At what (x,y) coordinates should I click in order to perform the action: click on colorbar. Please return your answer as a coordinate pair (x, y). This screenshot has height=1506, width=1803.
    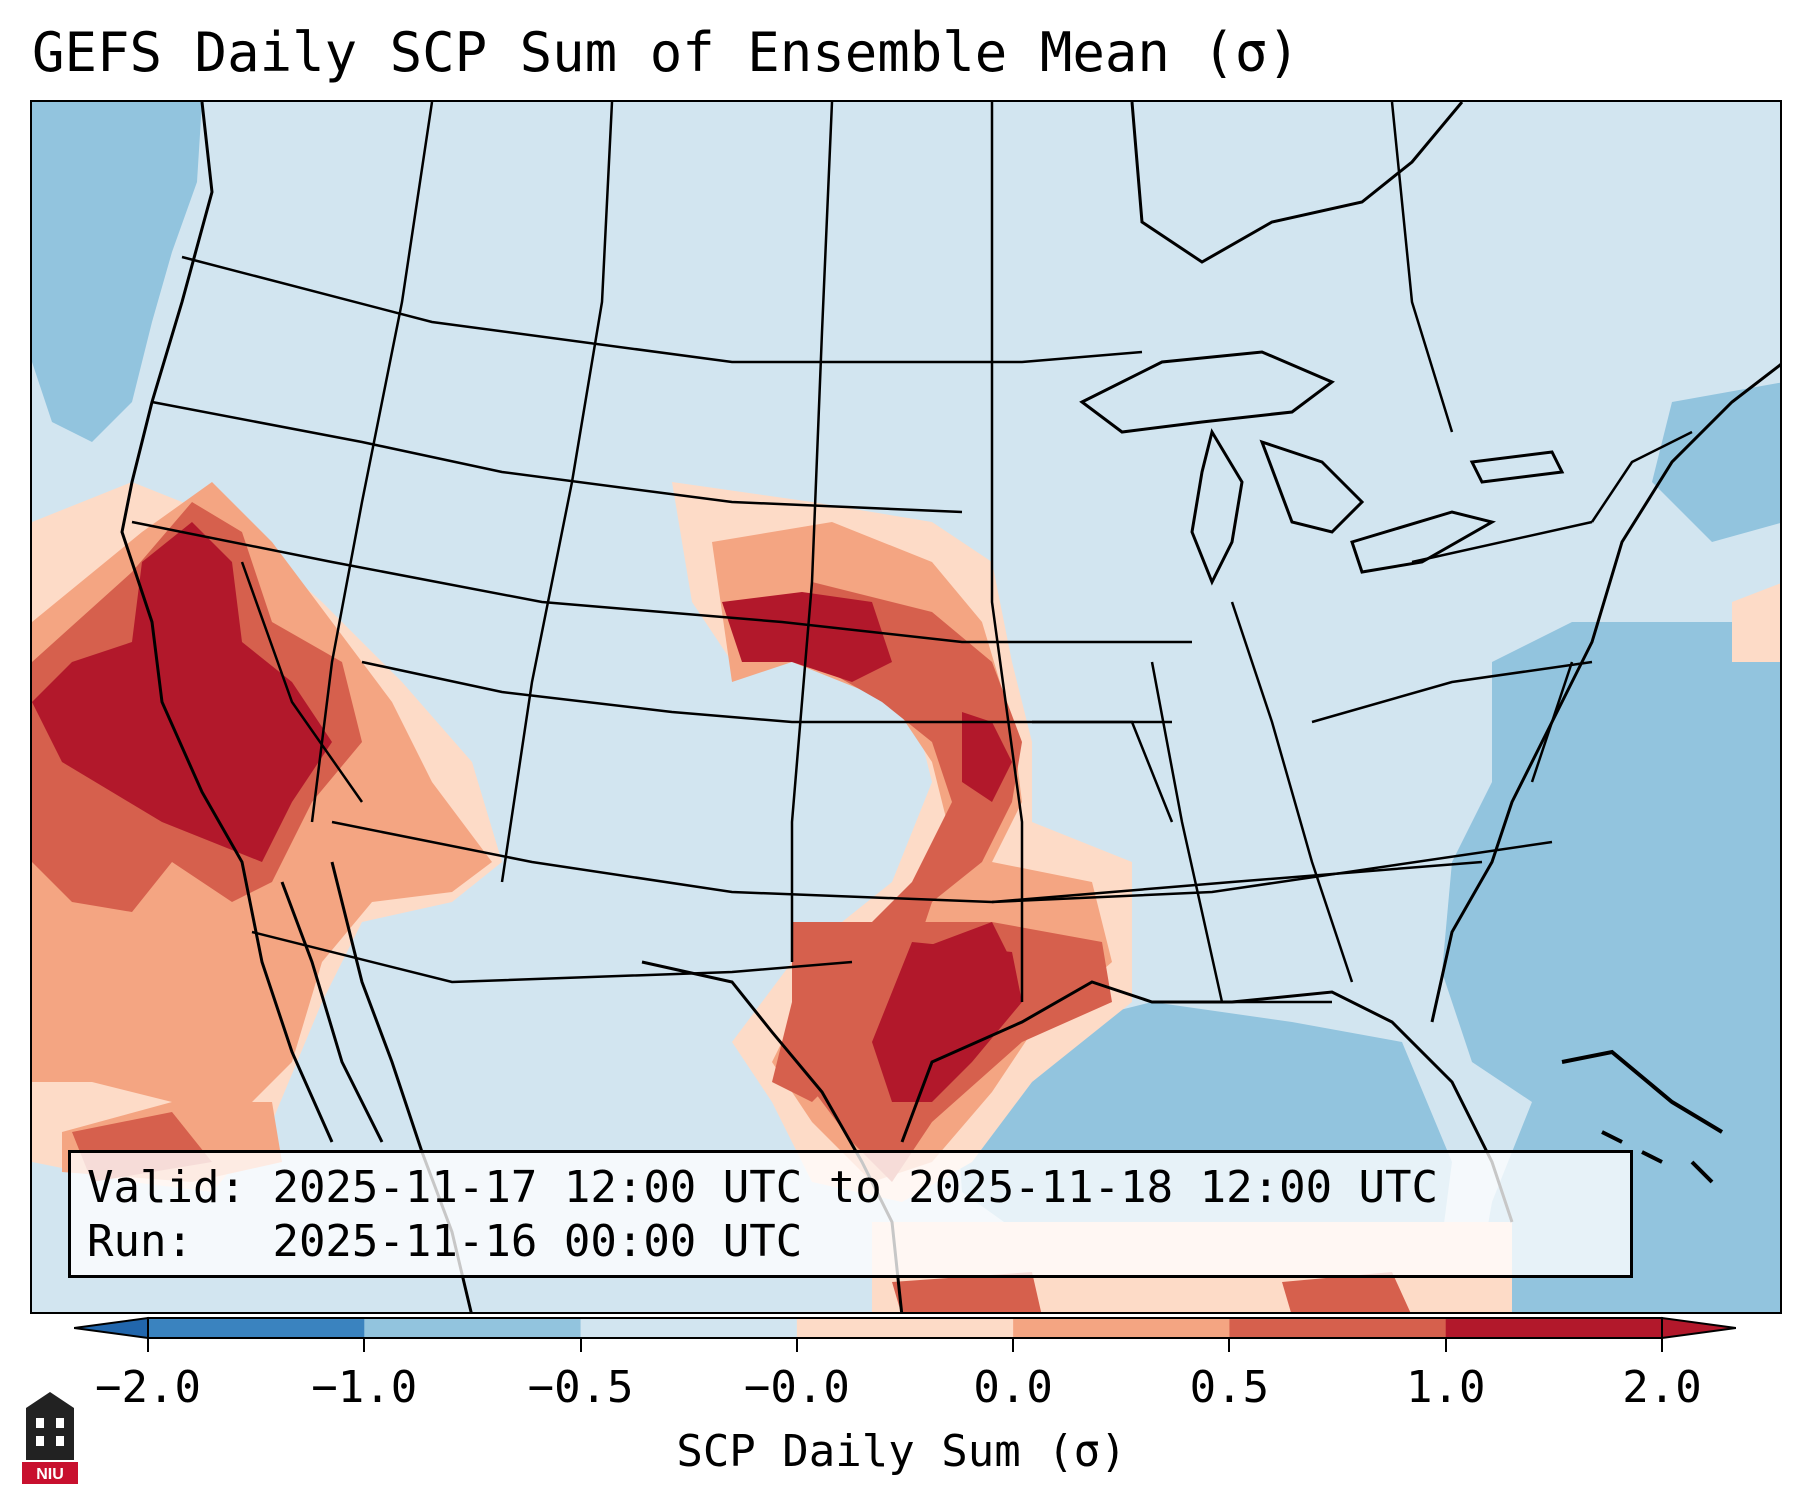
    Looking at the image, I should click on (905, 1328).